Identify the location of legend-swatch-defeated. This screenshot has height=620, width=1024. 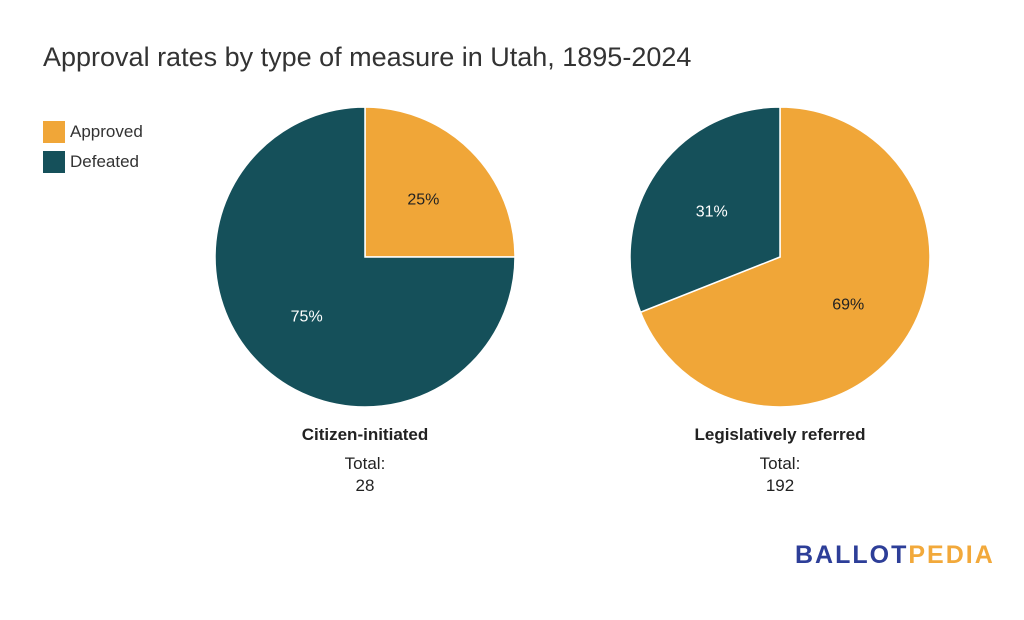
(54, 162).